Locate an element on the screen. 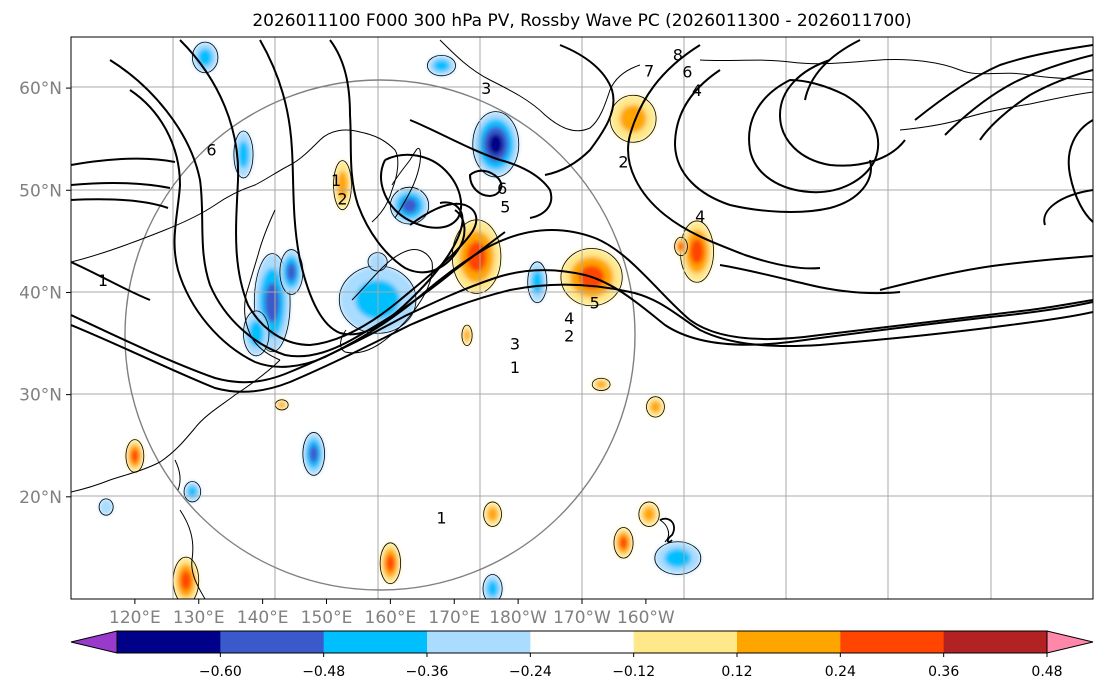  x-tick-label: 140°E is located at coordinates (263, 618).